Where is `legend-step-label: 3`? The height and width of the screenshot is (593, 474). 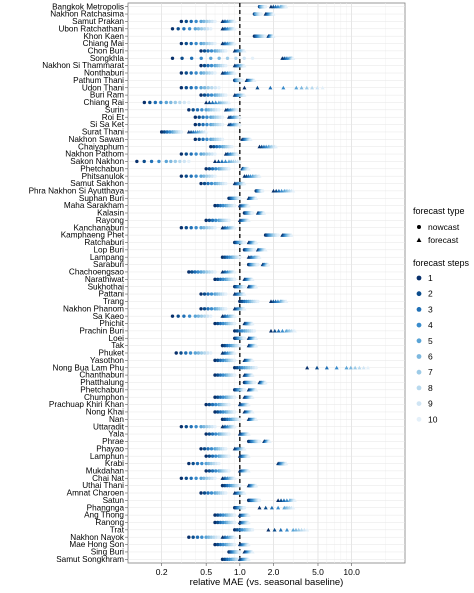
legend-step-label: 3 is located at coordinates (430, 309).